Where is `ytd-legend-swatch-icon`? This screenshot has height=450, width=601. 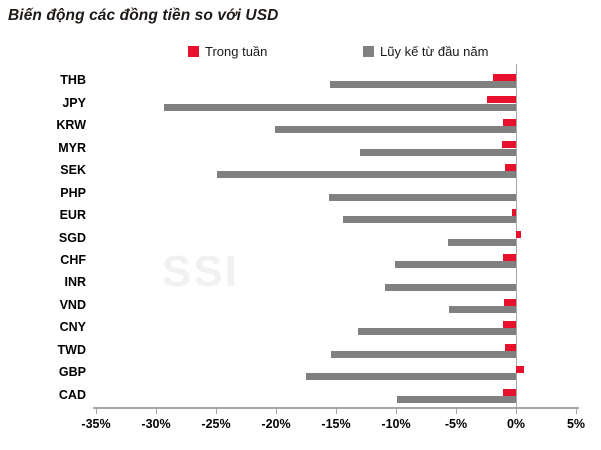 ytd-legend-swatch-icon is located at coordinates (368, 51).